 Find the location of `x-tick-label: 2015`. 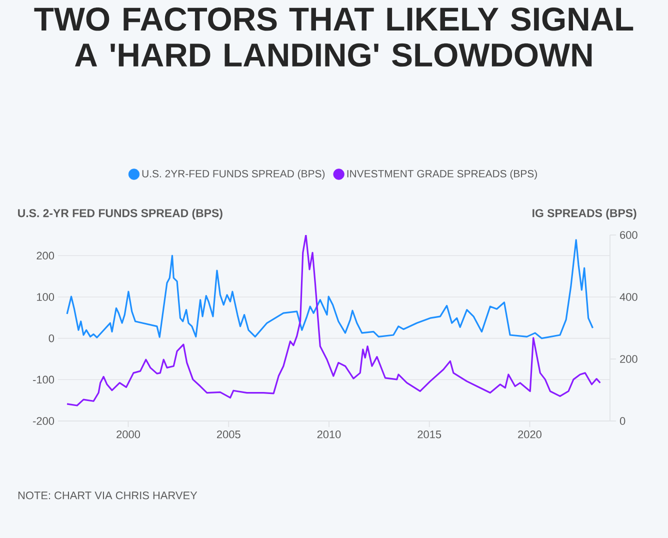

x-tick-label: 2015 is located at coordinates (430, 434).